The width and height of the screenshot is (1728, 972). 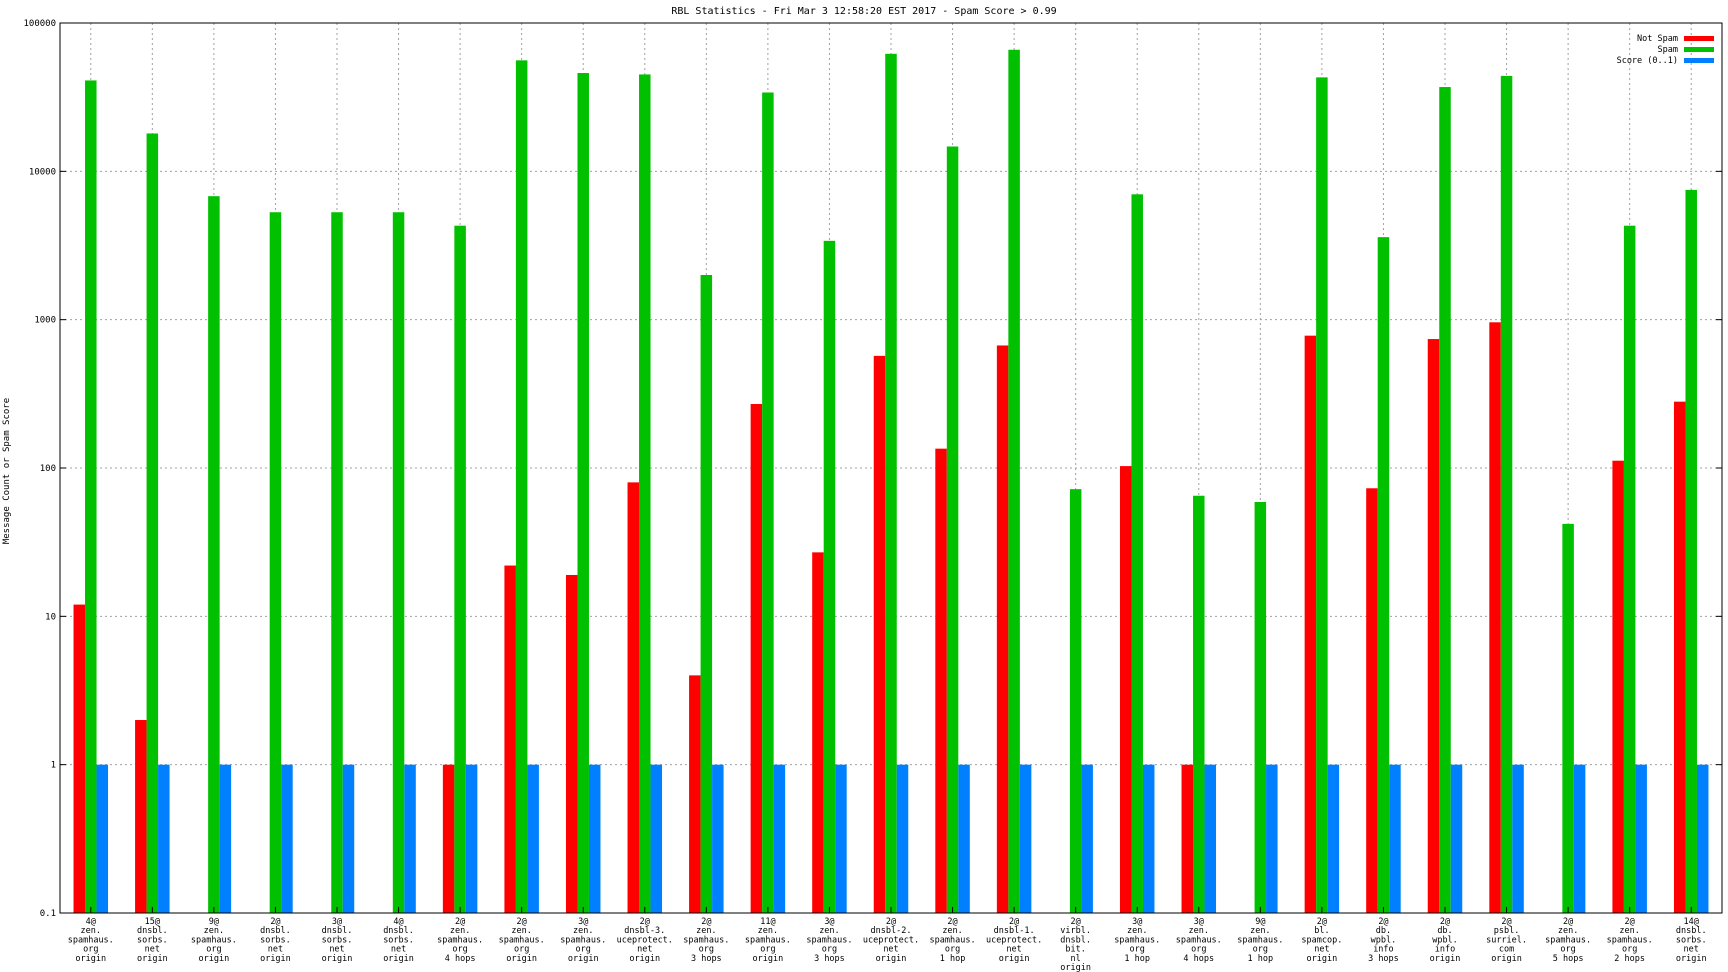 What do you see at coordinates (1506, 950) in the screenshot?
I see `x-category-label: com` at bounding box center [1506, 950].